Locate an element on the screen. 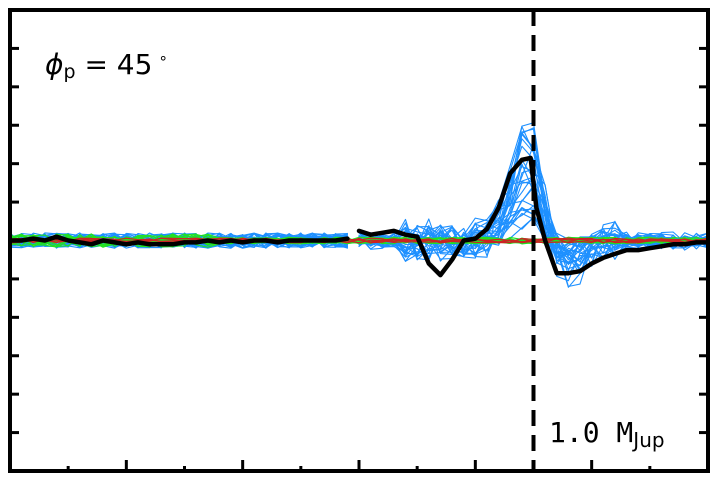 The width and height of the screenshot is (717, 482). blue-trace-line is located at coordinates (533, 194).